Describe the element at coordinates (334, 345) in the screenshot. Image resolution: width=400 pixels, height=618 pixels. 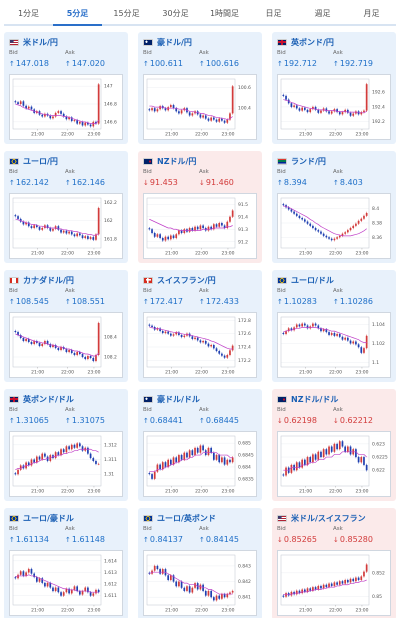
I see `price-chart: 1.104 1.102 1.1 21:00 22:00 23:00` at that location.